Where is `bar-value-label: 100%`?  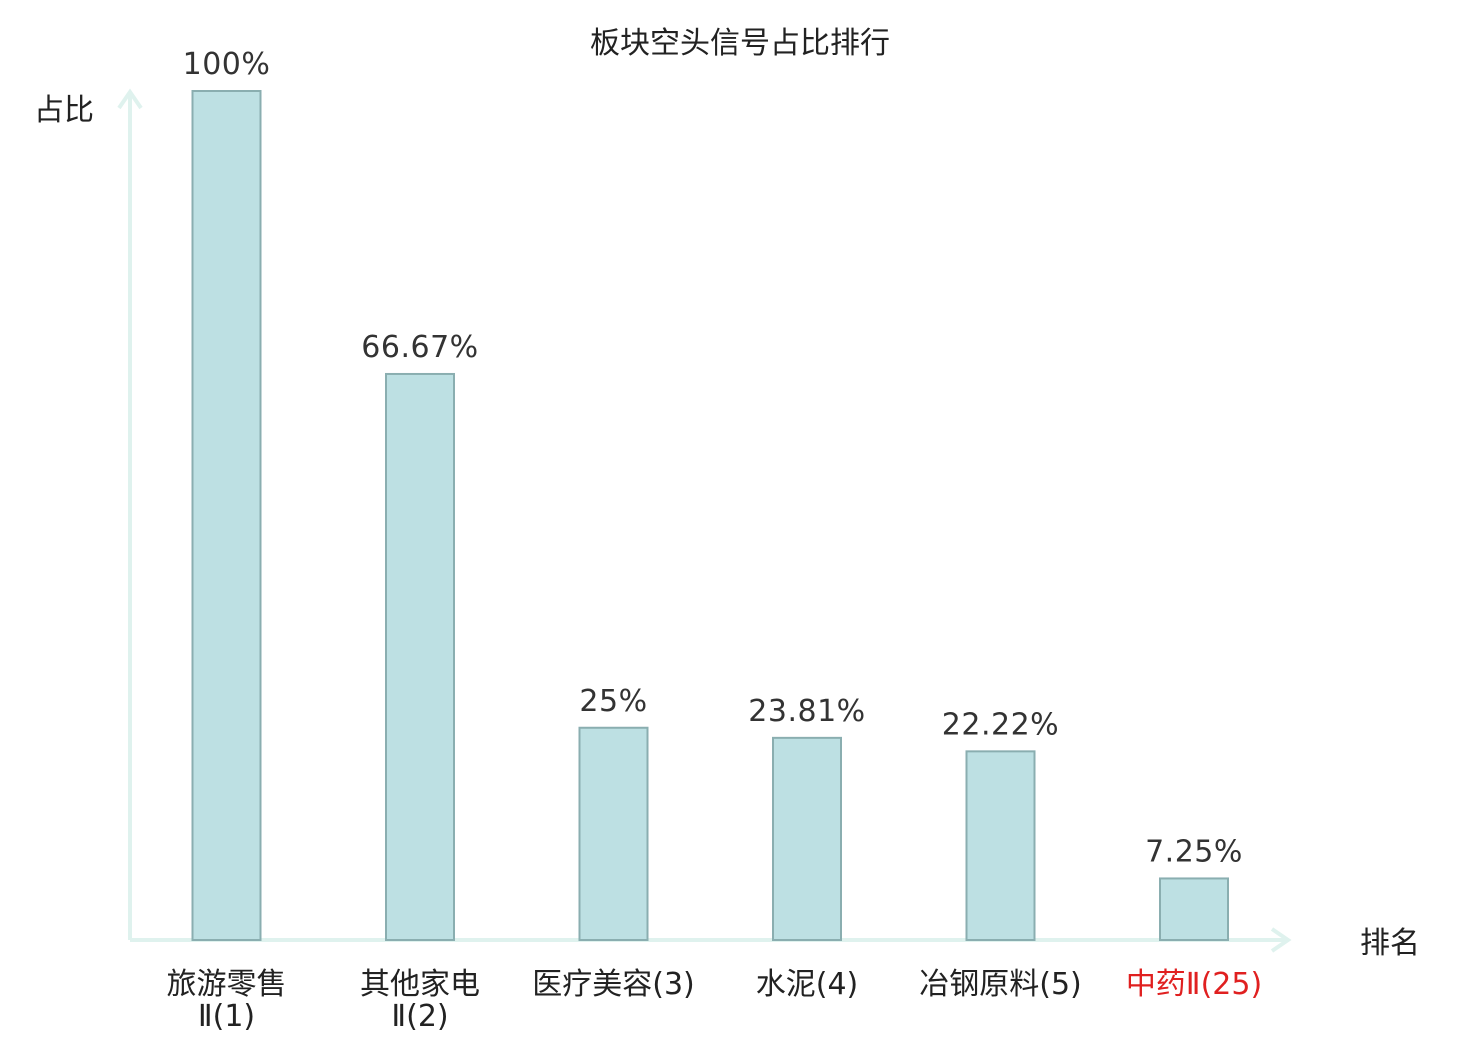 bar-value-label: 100% is located at coordinates (227, 64).